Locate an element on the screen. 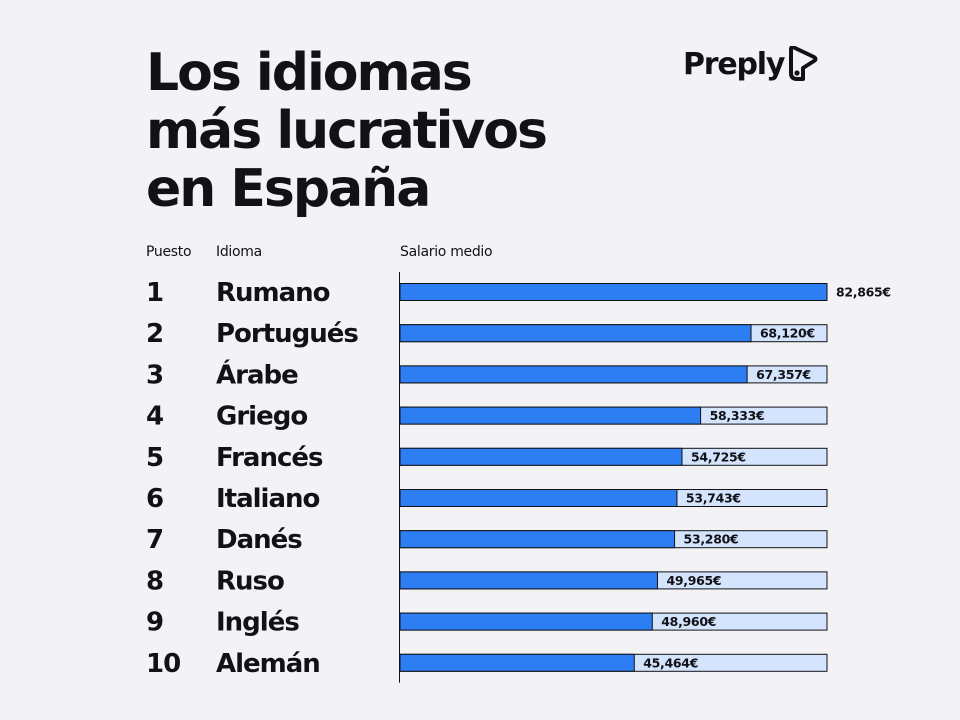  preply-logo-icon is located at coordinates (803, 63).